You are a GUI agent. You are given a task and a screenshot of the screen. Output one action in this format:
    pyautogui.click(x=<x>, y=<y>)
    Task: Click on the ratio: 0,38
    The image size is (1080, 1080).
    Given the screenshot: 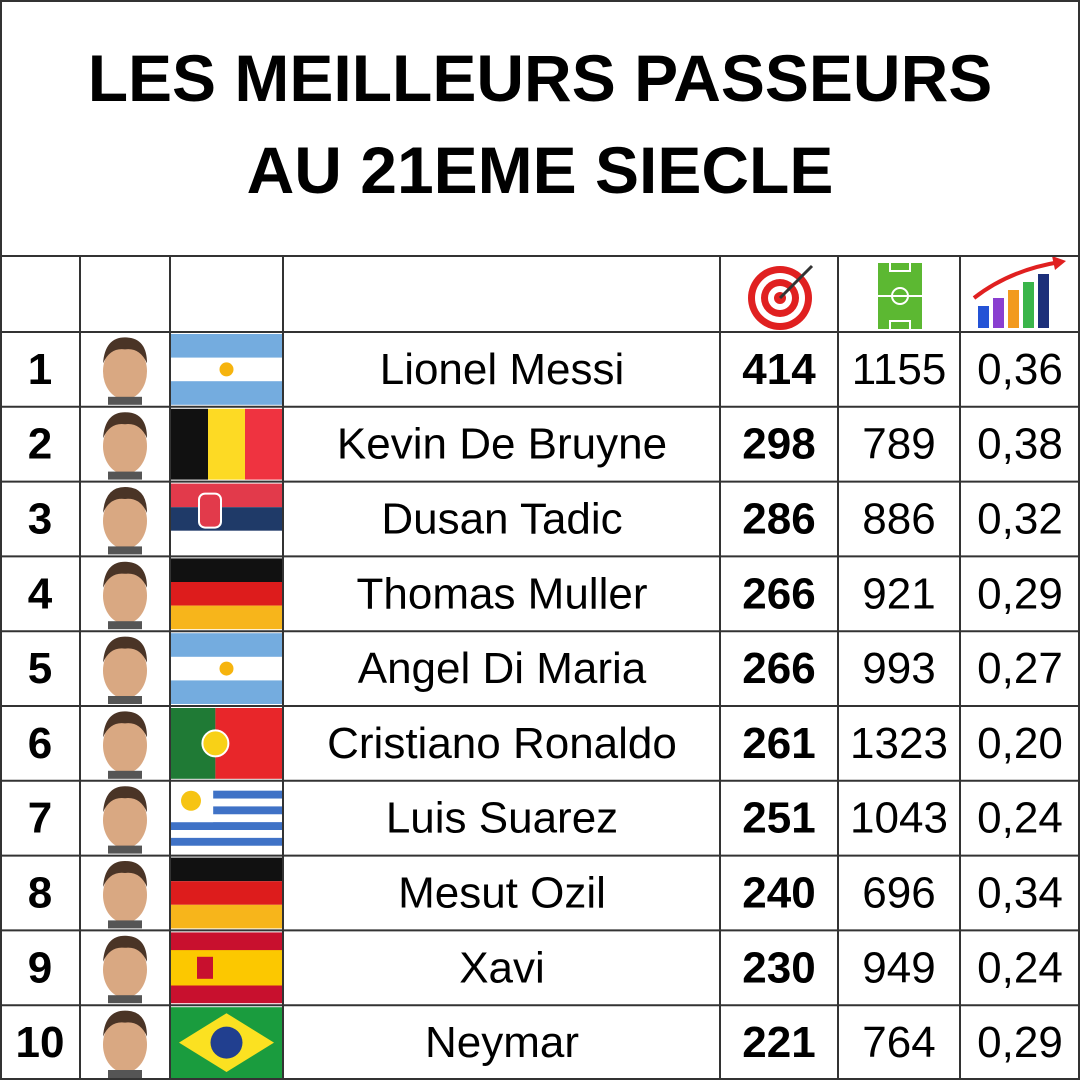 What is the action you would take?
    pyautogui.click(x=1020, y=444)
    